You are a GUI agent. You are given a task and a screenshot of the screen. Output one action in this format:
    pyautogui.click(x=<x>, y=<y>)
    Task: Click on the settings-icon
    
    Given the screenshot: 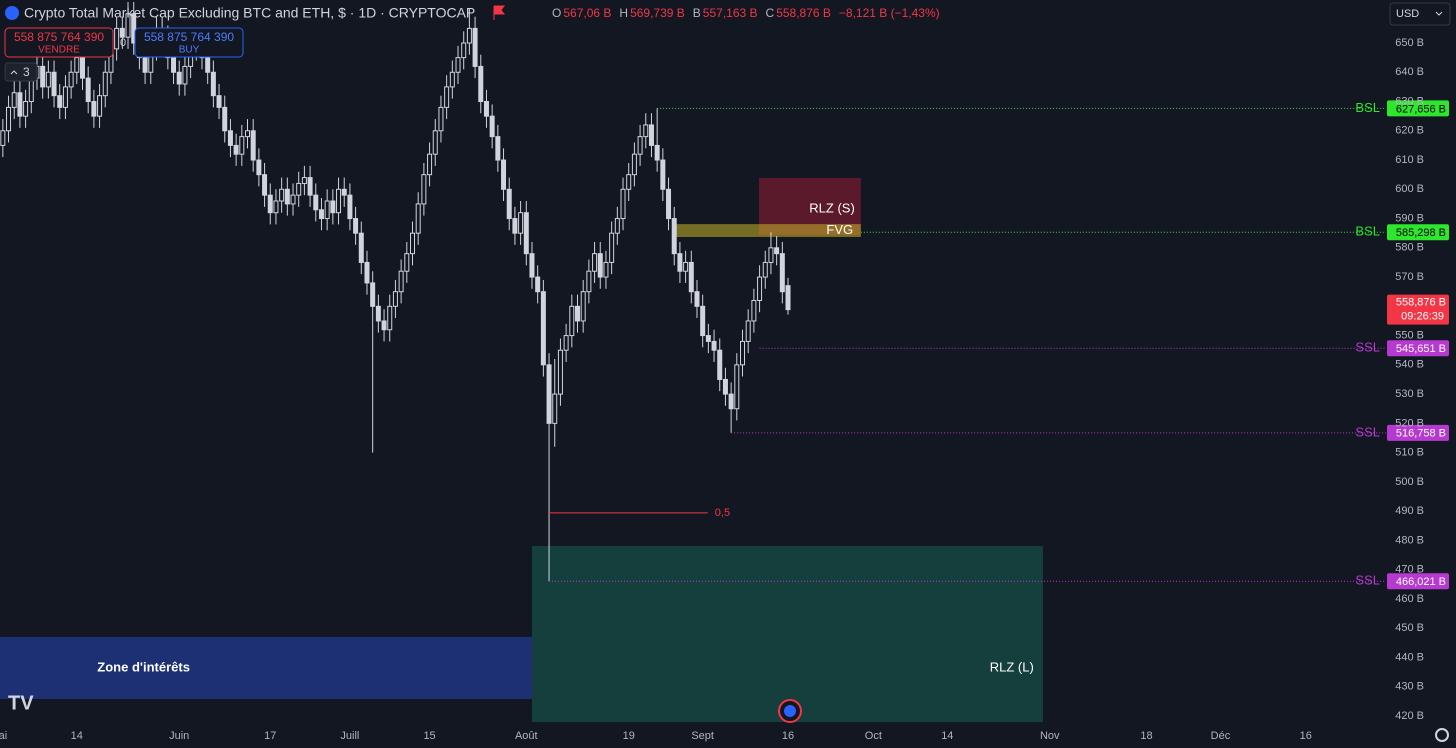 What is the action you would take?
    pyautogui.click(x=1442, y=735)
    